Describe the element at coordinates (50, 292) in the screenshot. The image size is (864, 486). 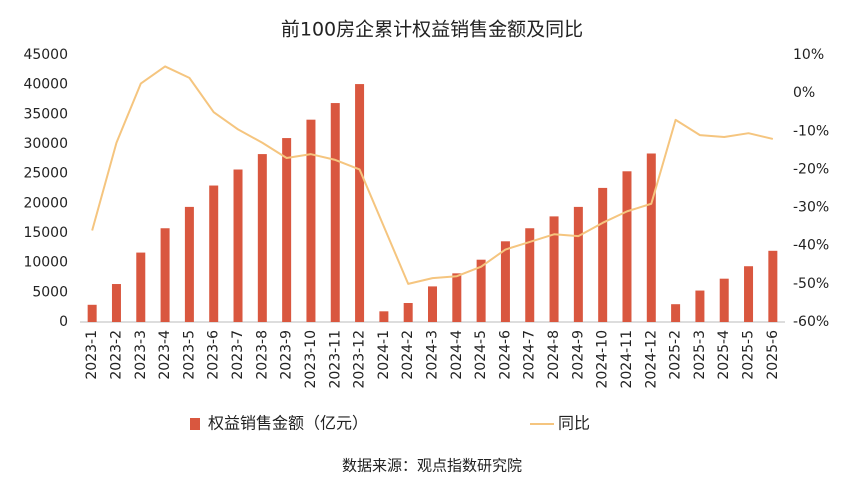
I see `y-tick-label: 5000` at that location.